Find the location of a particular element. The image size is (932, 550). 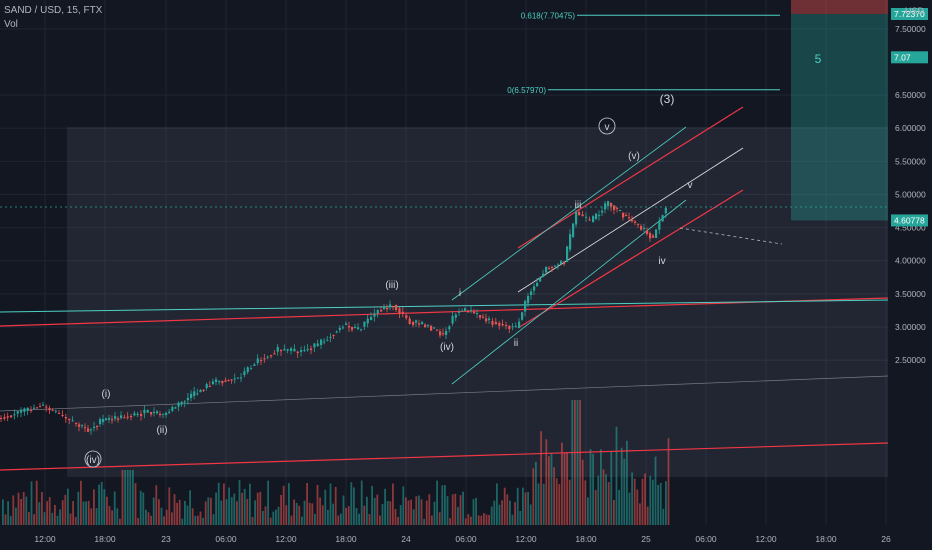

time-tick-label: 25 is located at coordinates (646, 539).